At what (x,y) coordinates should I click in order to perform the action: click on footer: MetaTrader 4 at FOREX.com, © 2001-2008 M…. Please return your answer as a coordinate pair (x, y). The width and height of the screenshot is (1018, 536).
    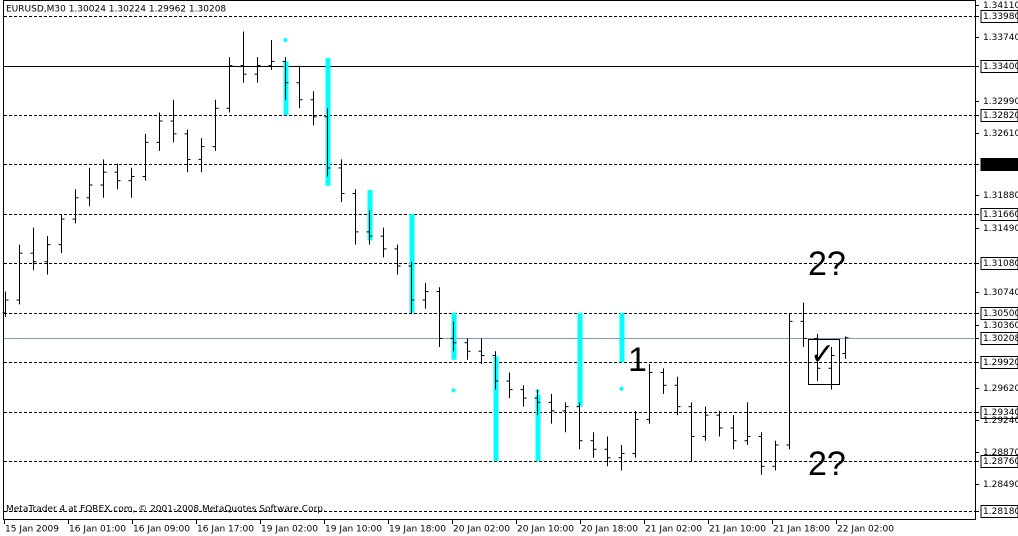
    Looking at the image, I should click on (166, 510).